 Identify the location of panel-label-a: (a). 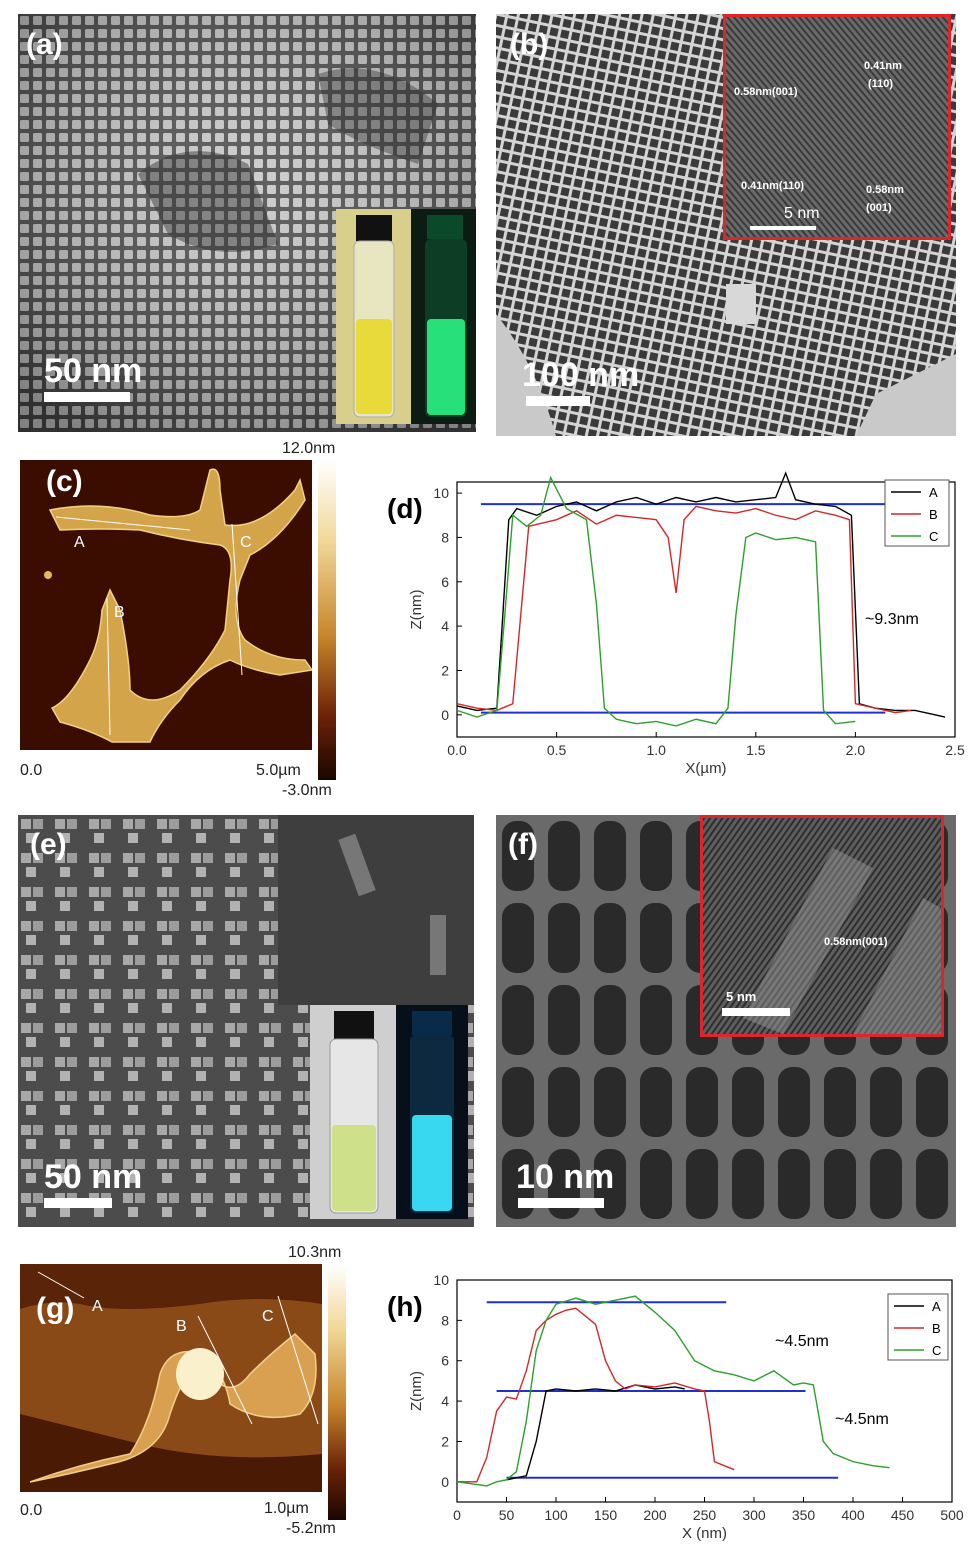
(44, 44).